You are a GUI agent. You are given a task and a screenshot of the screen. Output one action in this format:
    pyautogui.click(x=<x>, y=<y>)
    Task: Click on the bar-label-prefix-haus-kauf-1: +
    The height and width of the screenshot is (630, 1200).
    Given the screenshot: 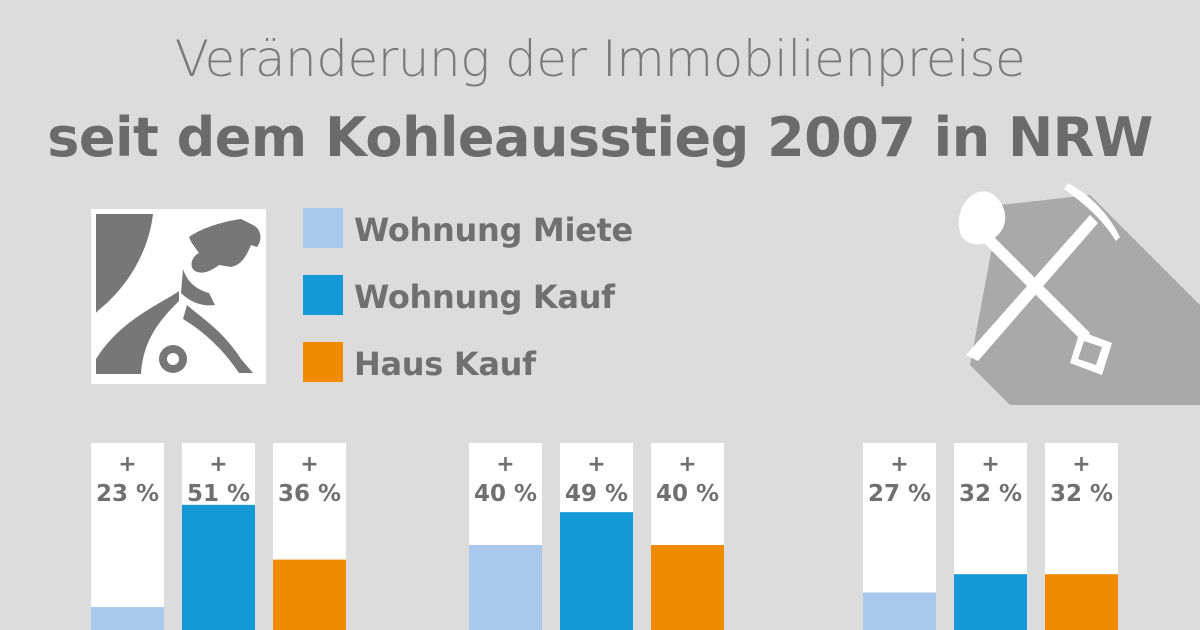 What is the action you would take?
    pyautogui.click(x=309, y=464)
    